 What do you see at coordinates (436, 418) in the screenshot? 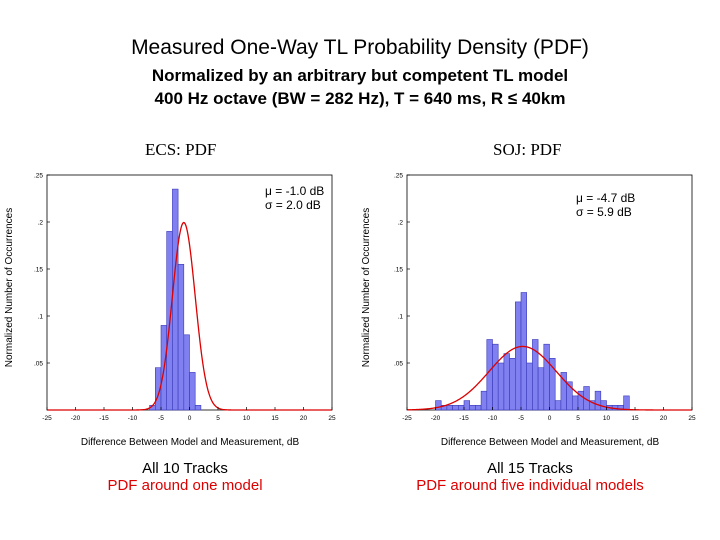
I see `soj-x-tick-label: -20` at bounding box center [436, 418].